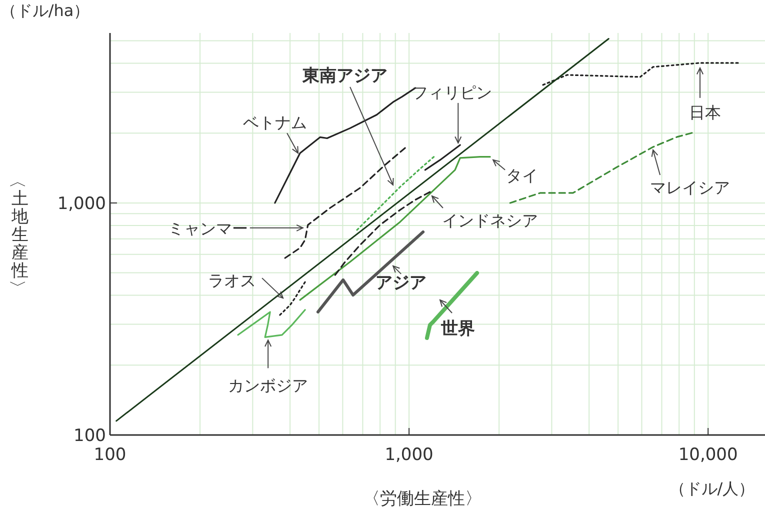  What do you see at coordinates (705, 112) in the screenshot?
I see `text: 日本` at bounding box center [705, 112].